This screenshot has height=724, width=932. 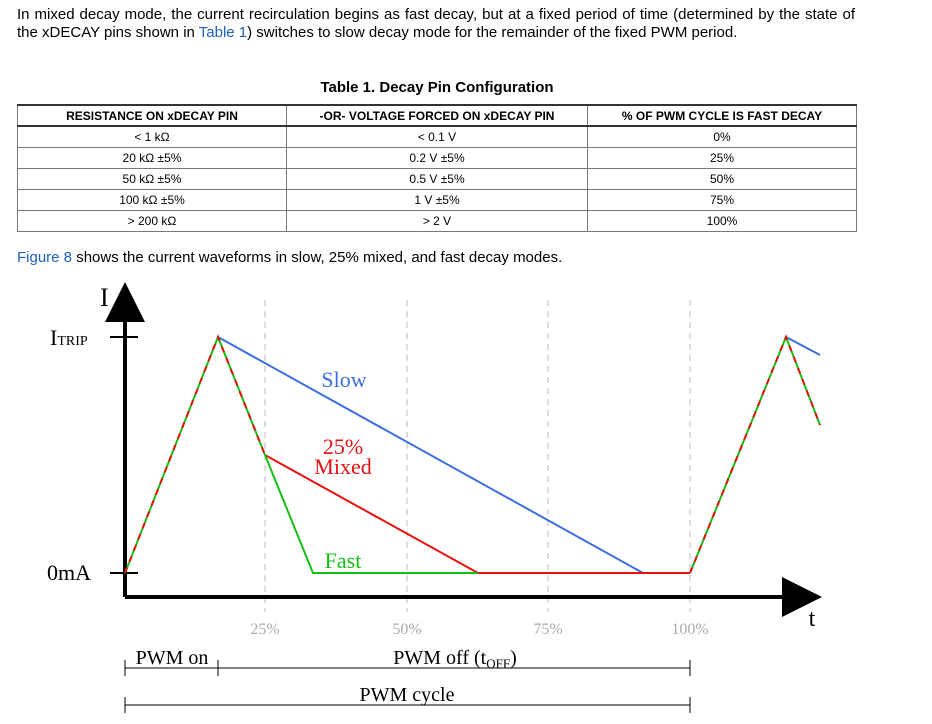 I want to click on tick-label: 100%, so click(x=689, y=629).